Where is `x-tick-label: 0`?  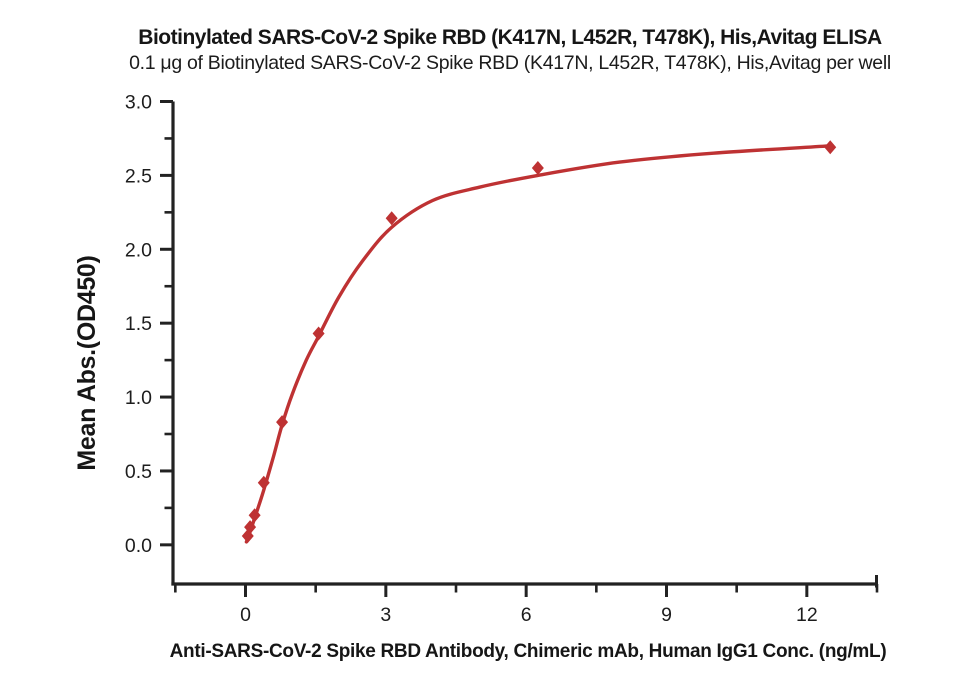
x-tick-label: 0 is located at coordinates (245, 615).